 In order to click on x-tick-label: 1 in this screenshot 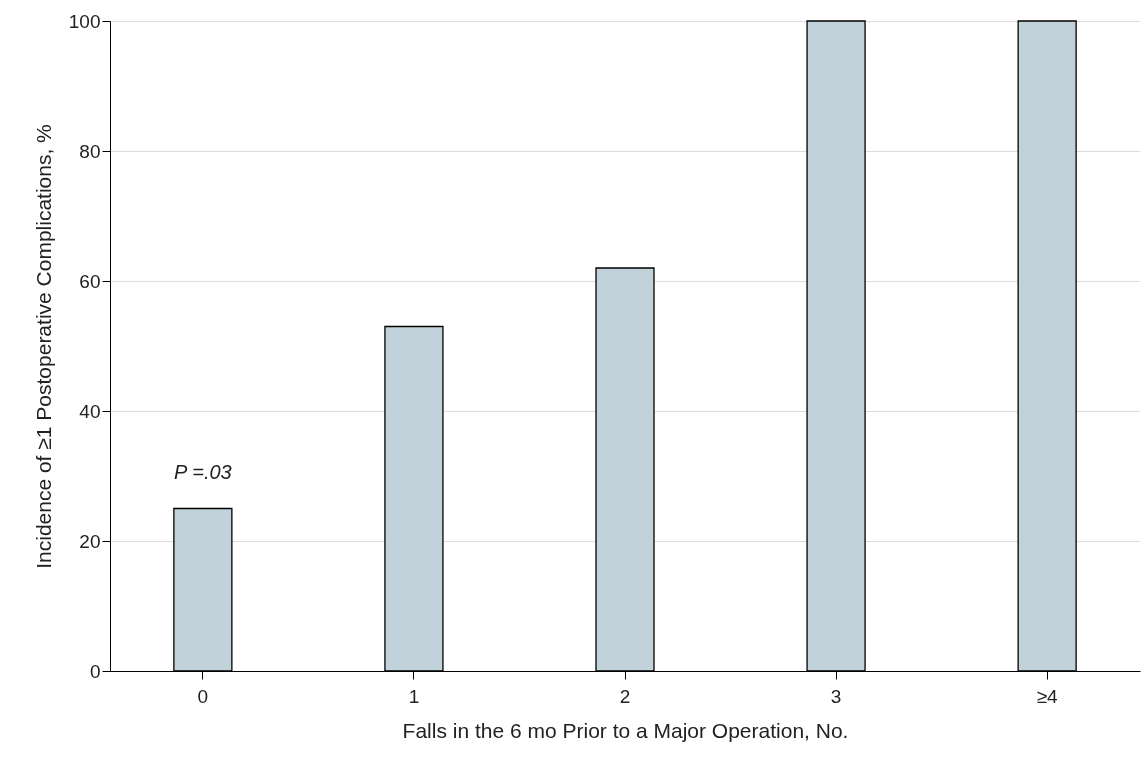, I will do `click(414, 696)`.